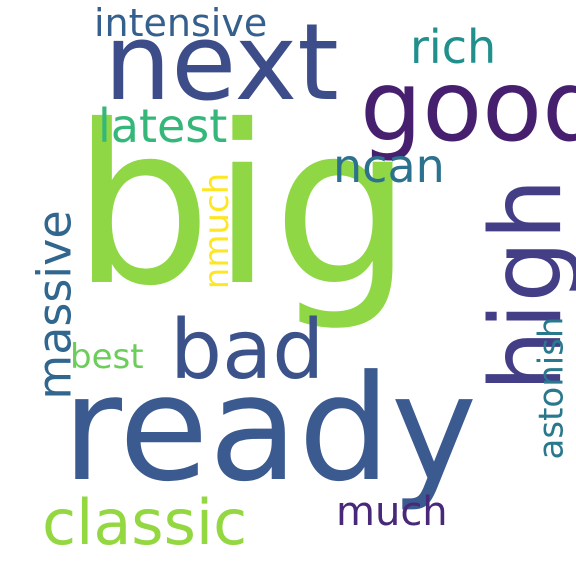 This screenshot has height=576, width=576. Describe the element at coordinates (392, 512) in the screenshot. I see `word-much: much` at that location.